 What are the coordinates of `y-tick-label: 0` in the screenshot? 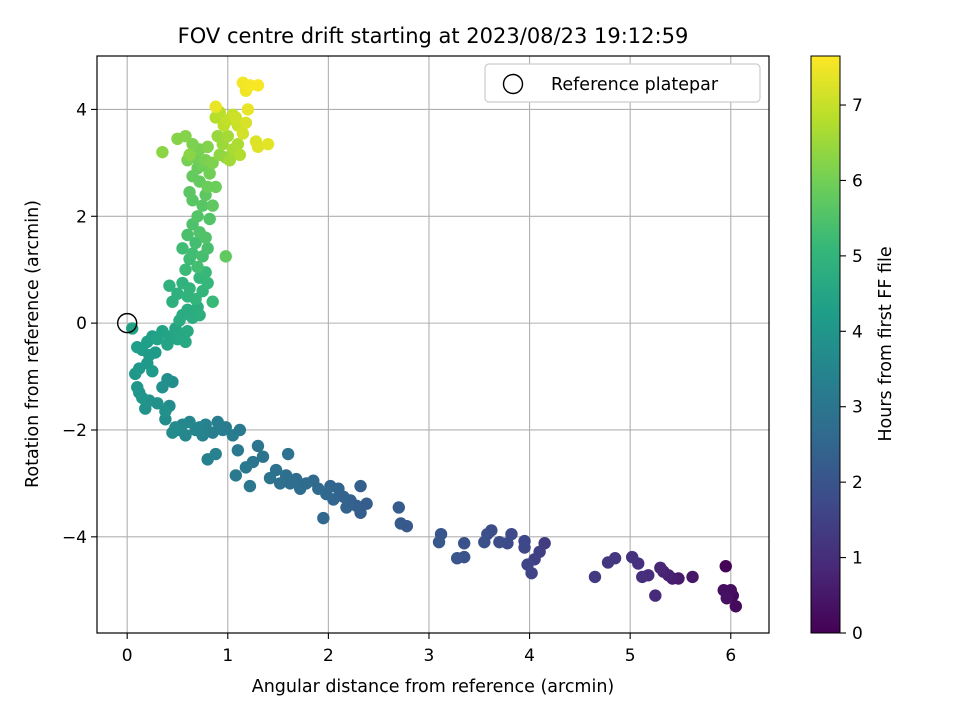 It's located at (81, 324).